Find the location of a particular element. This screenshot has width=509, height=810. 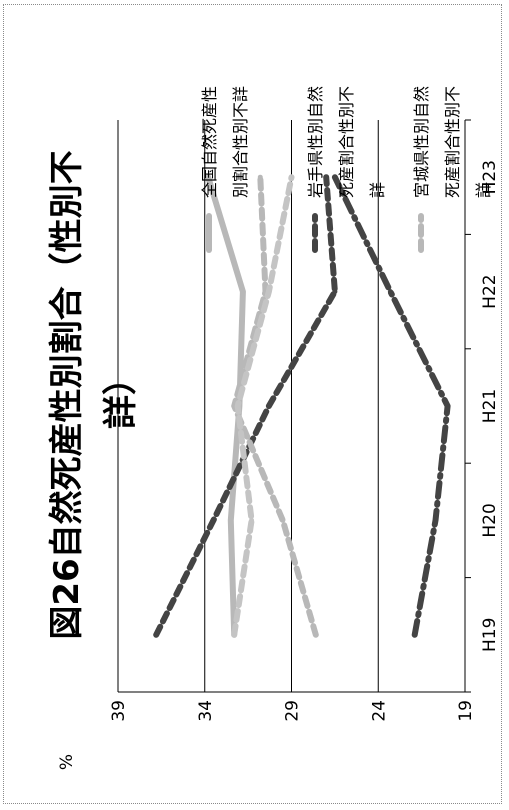

legend-label-line: 宮城県性別自然 is located at coordinates (421, 142).